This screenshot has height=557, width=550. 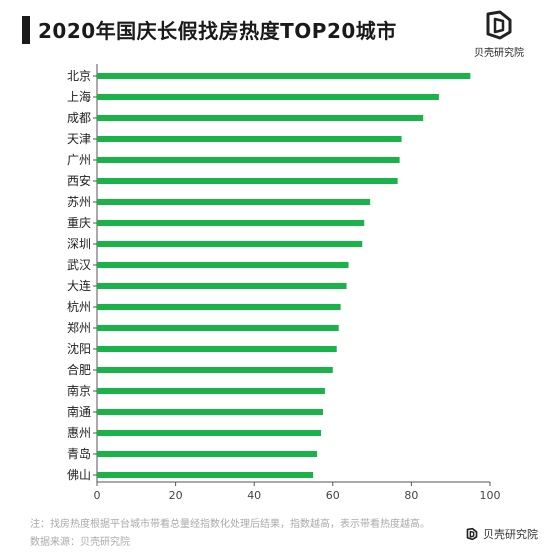 I want to click on y-tick-label: 深圳, so click(x=79, y=244).